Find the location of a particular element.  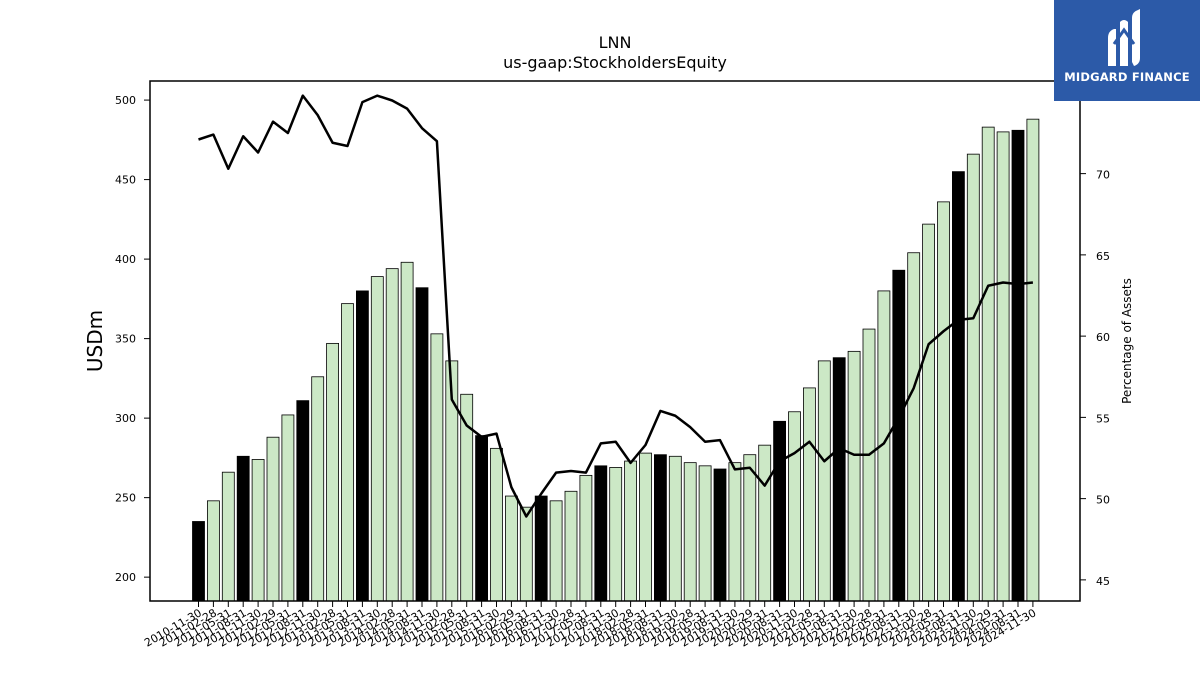

y2-tick-label: 50 is located at coordinates (1103, 500).